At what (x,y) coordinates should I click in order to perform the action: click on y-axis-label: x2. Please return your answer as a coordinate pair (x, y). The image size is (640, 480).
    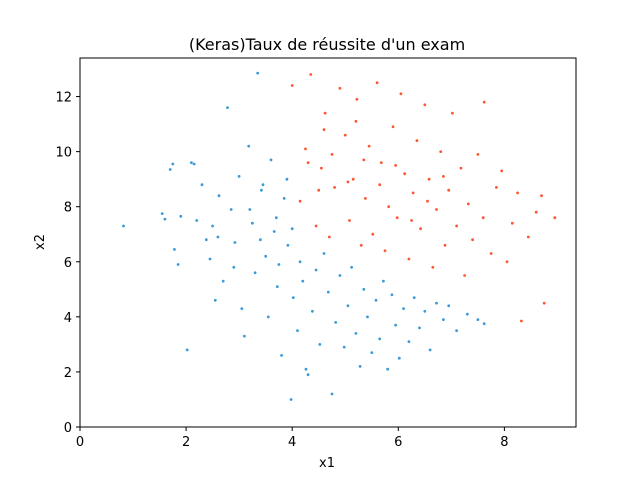
    Looking at the image, I should click on (40, 242).